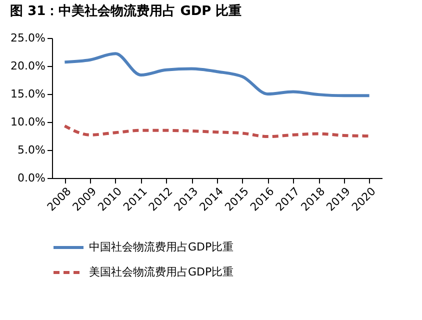 The image size is (422, 320). I want to click on legend-label: 美国社会物流费用占GDP比重, so click(161, 272).